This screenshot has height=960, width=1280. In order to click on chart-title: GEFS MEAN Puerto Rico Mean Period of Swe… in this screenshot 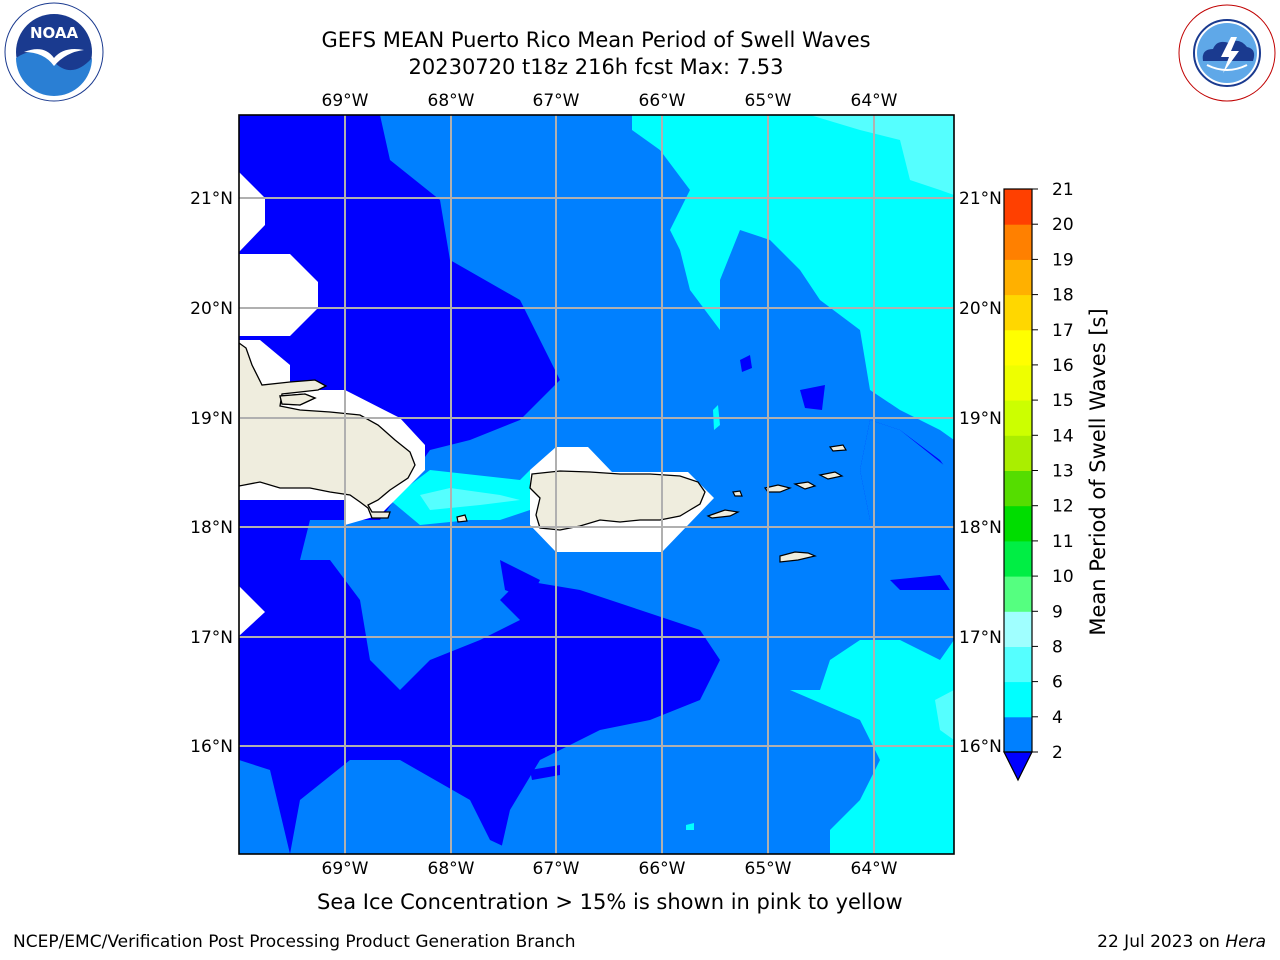, I will do `click(596, 40)`.